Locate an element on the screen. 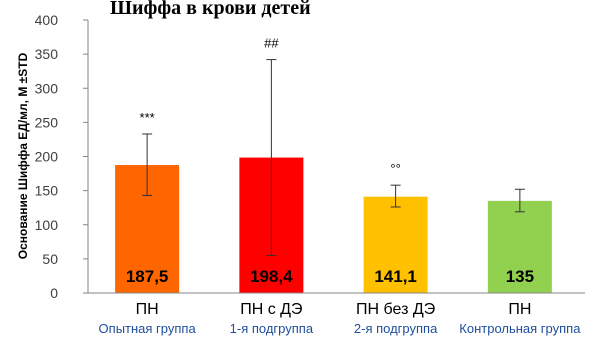 This screenshot has width=610, height=338. y-tick-label: 50 is located at coordinates (50, 259).